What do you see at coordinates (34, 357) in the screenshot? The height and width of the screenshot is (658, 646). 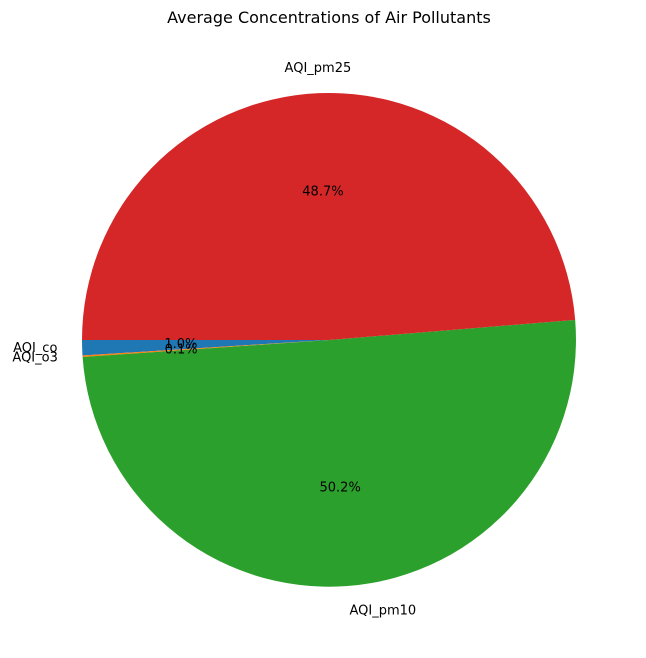 I see `slice-label-aqi-o3: AQI_o3` at bounding box center [34, 357].